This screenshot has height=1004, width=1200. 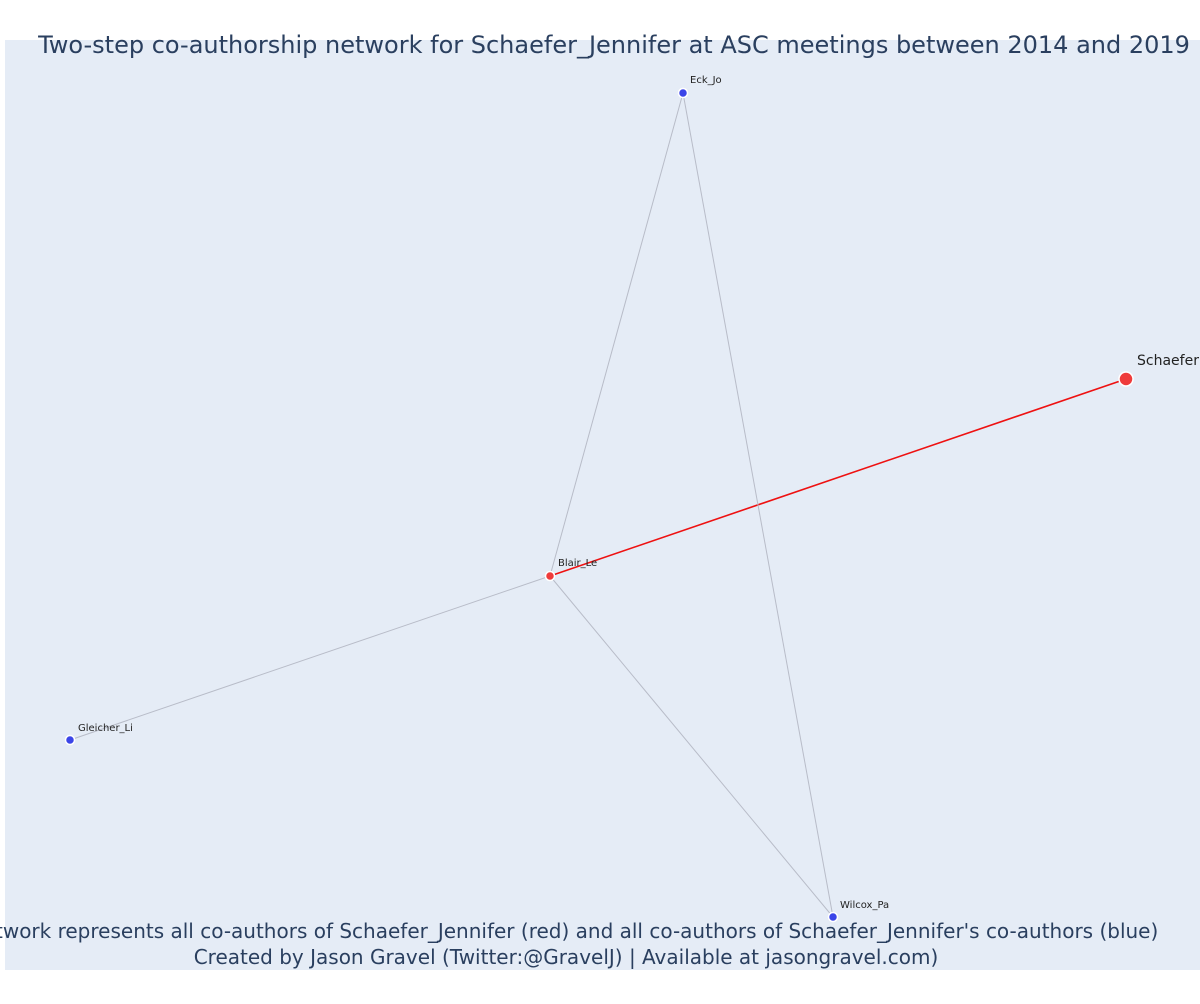 I want to click on node-blair, so click(x=550, y=576).